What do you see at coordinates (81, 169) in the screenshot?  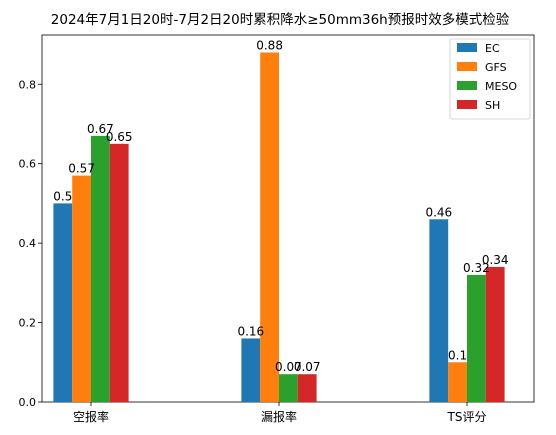 I see `bar-value-label: 0.57` at bounding box center [81, 169].